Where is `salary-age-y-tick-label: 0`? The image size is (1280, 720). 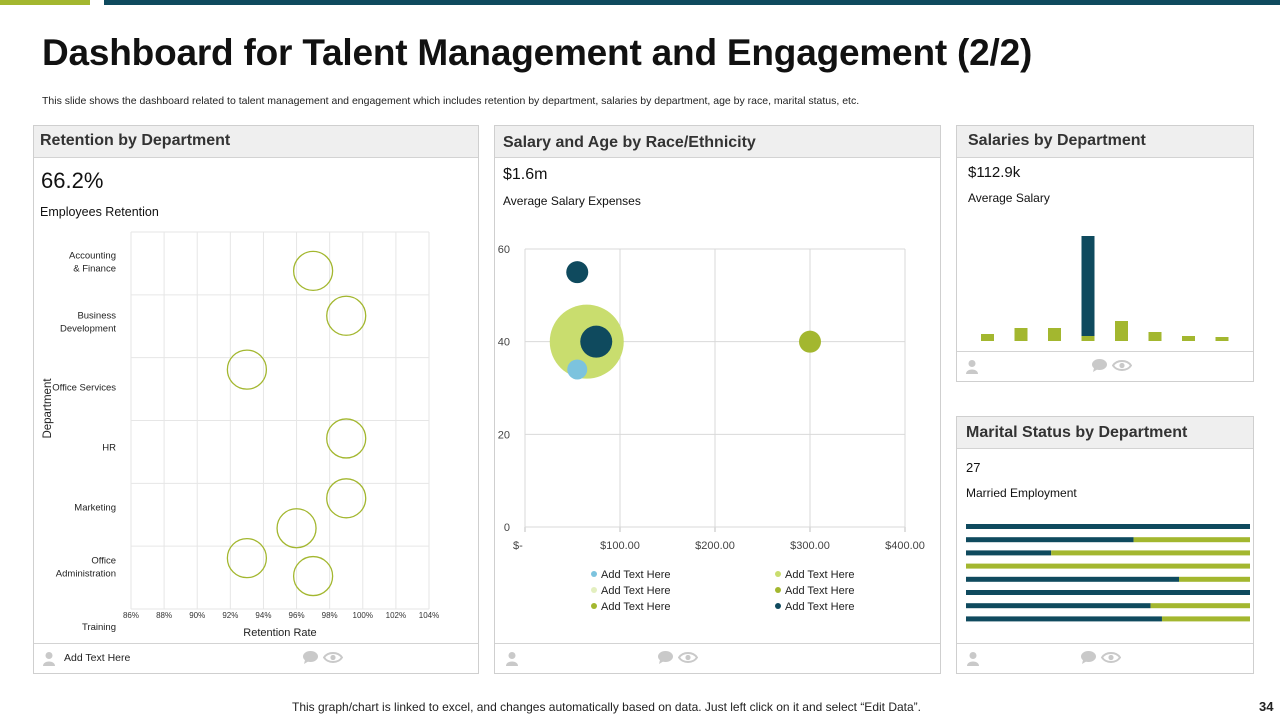
salary-age-y-tick-label: 0 is located at coordinates (507, 528).